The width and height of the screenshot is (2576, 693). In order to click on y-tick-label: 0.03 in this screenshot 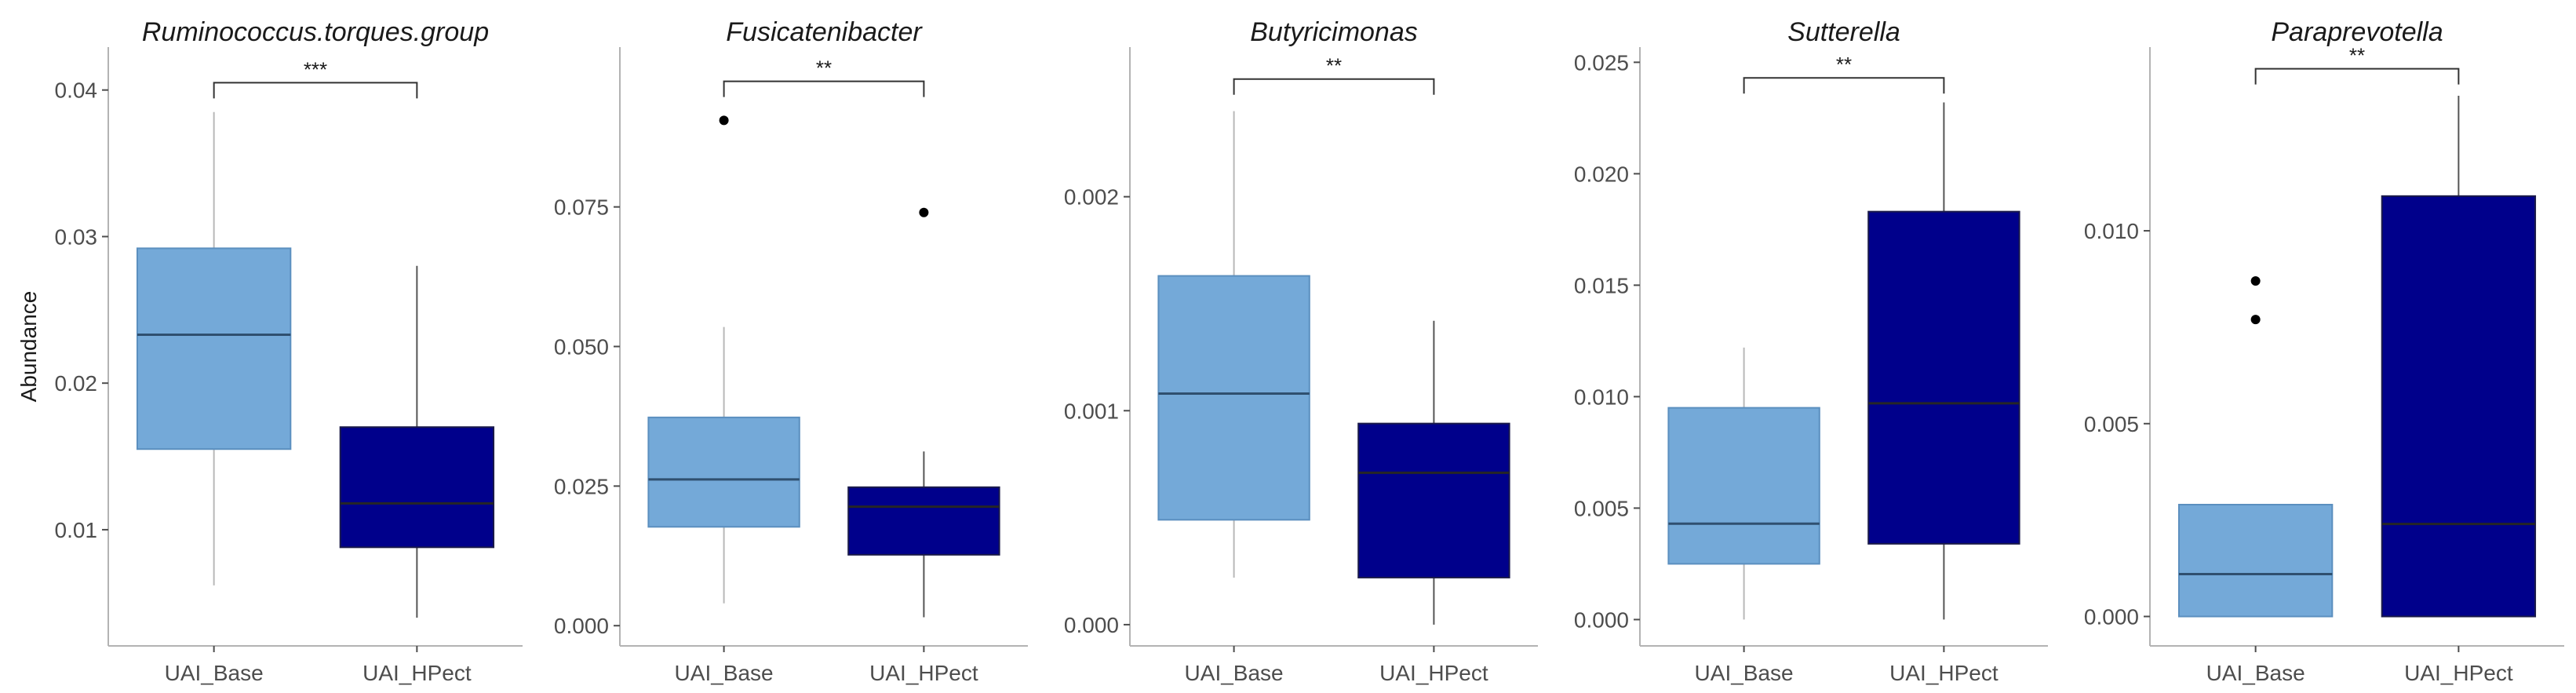, I will do `click(76, 236)`.